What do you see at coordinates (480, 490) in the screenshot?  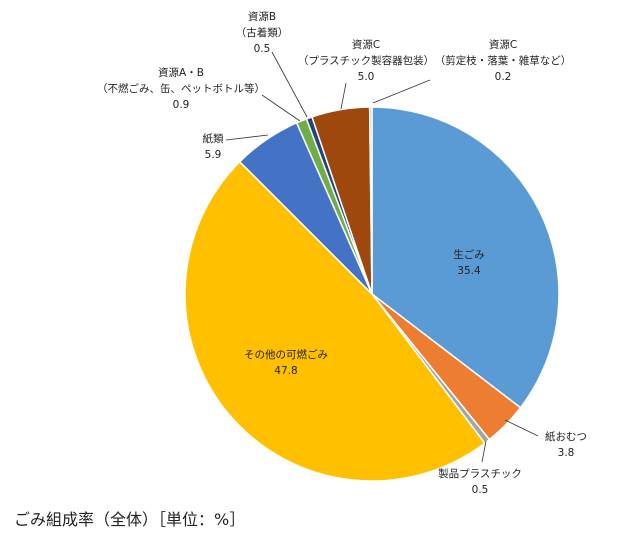 I see `value-product-plastic: 0.5` at bounding box center [480, 490].